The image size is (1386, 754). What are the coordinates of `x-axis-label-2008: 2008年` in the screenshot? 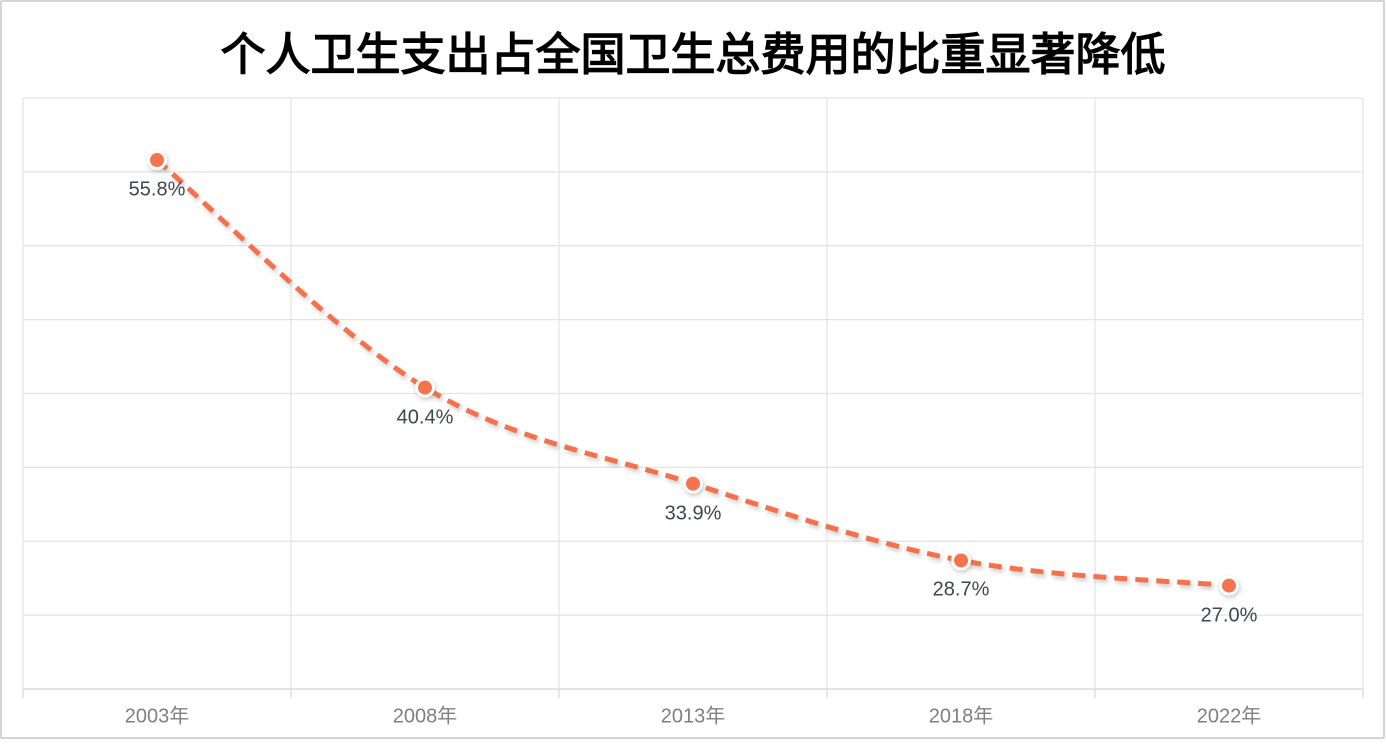 It's located at (425, 716).